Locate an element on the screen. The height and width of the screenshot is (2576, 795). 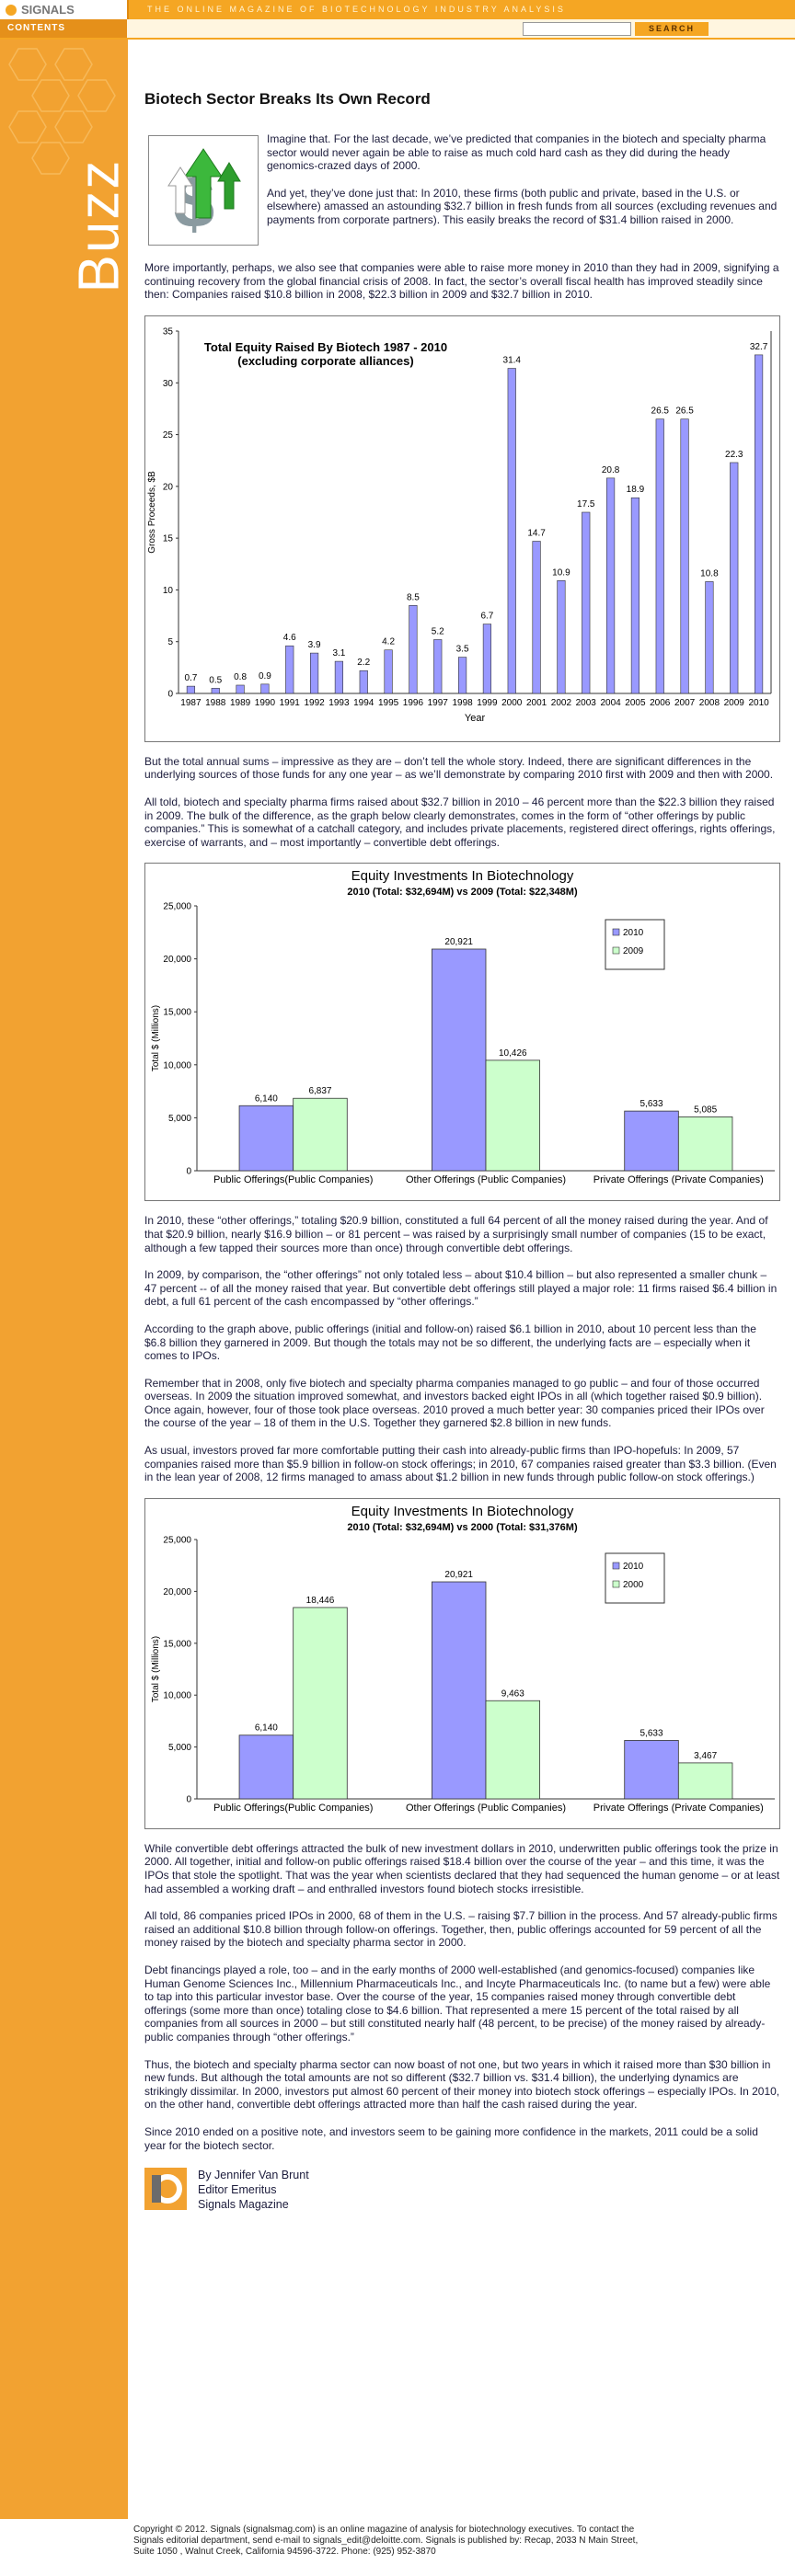
y-tick-label: 0 is located at coordinates (170, 694).